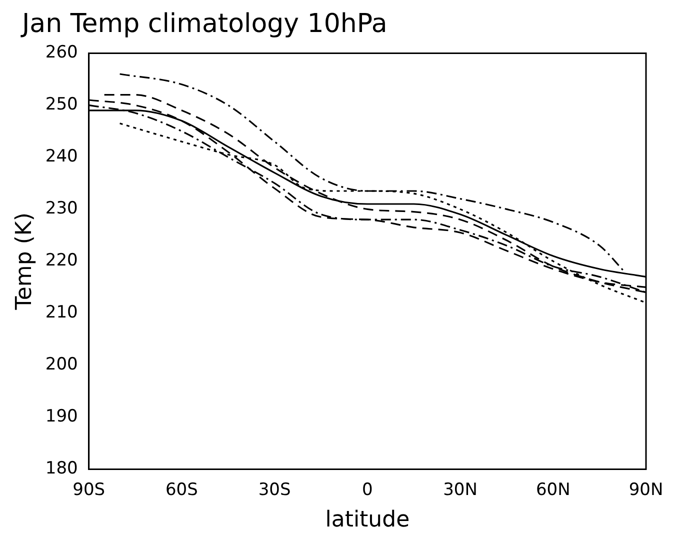 The width and height of the screenshot is (684, 549). What do you see at coordinates (61, 468) in the screenshot?
I see `y-tick-label: 180` at bounding box center [61, 468].